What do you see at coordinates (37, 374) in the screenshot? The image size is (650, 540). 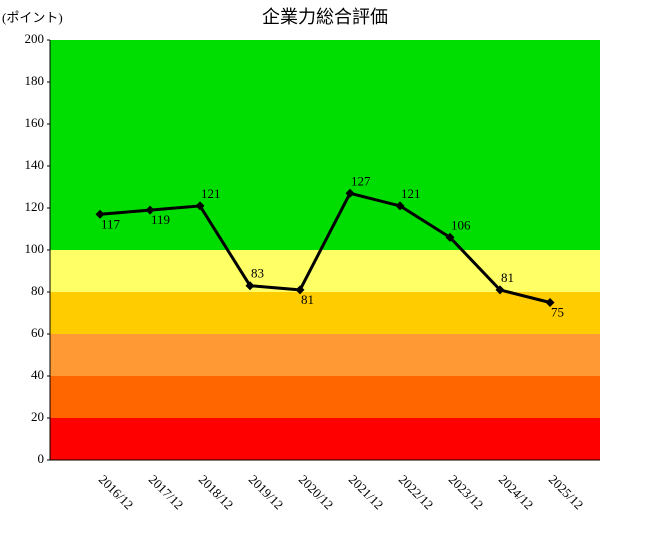 I see `y-tick-label: 40` at bounding box center [37, 374].